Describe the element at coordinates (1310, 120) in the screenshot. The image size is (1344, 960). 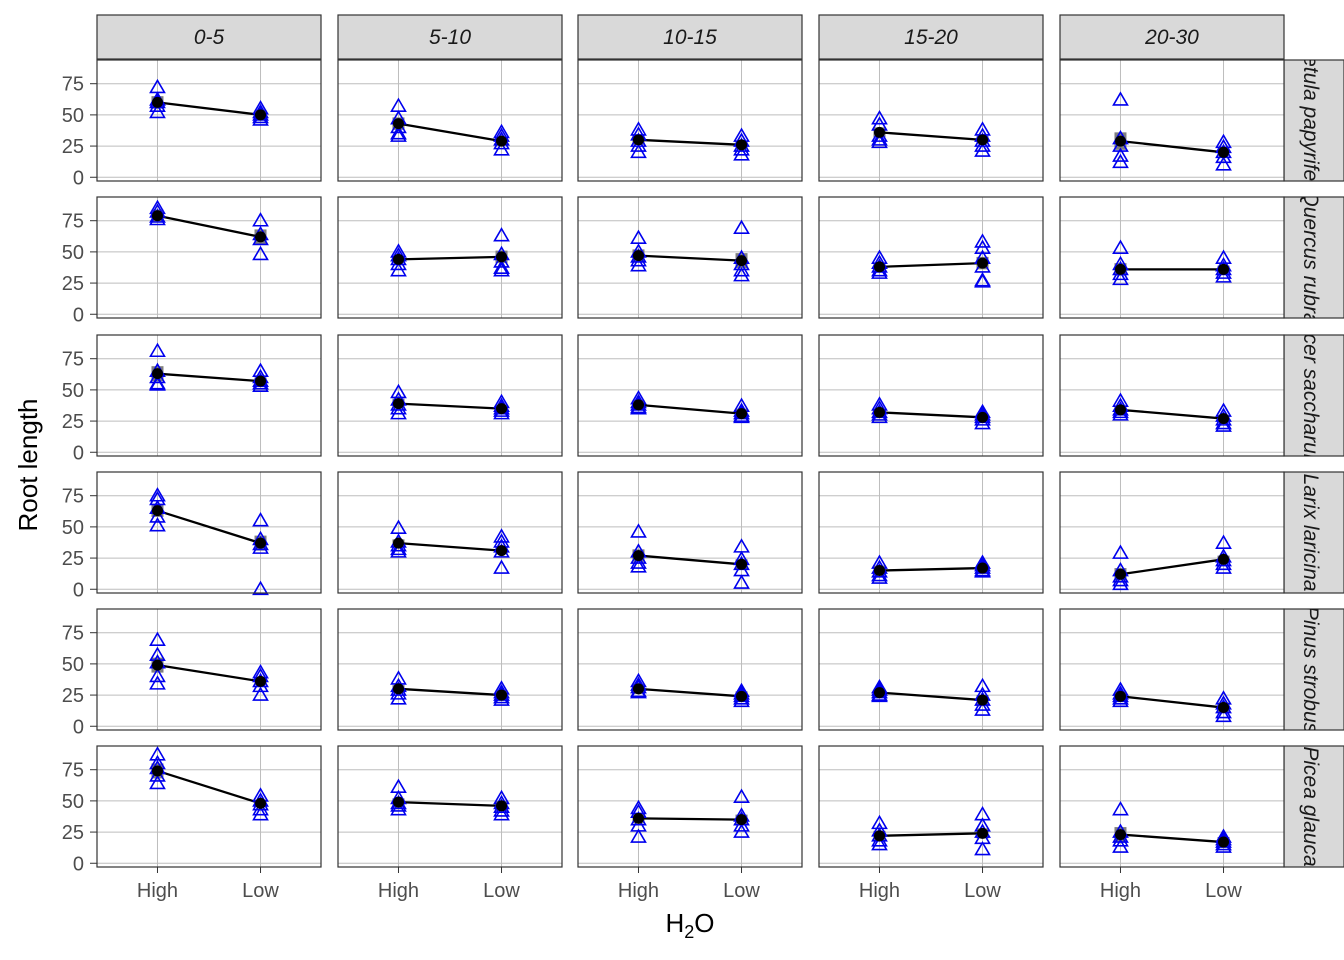
I see `row-strip-label-group: Betula papyrifera` at that location.